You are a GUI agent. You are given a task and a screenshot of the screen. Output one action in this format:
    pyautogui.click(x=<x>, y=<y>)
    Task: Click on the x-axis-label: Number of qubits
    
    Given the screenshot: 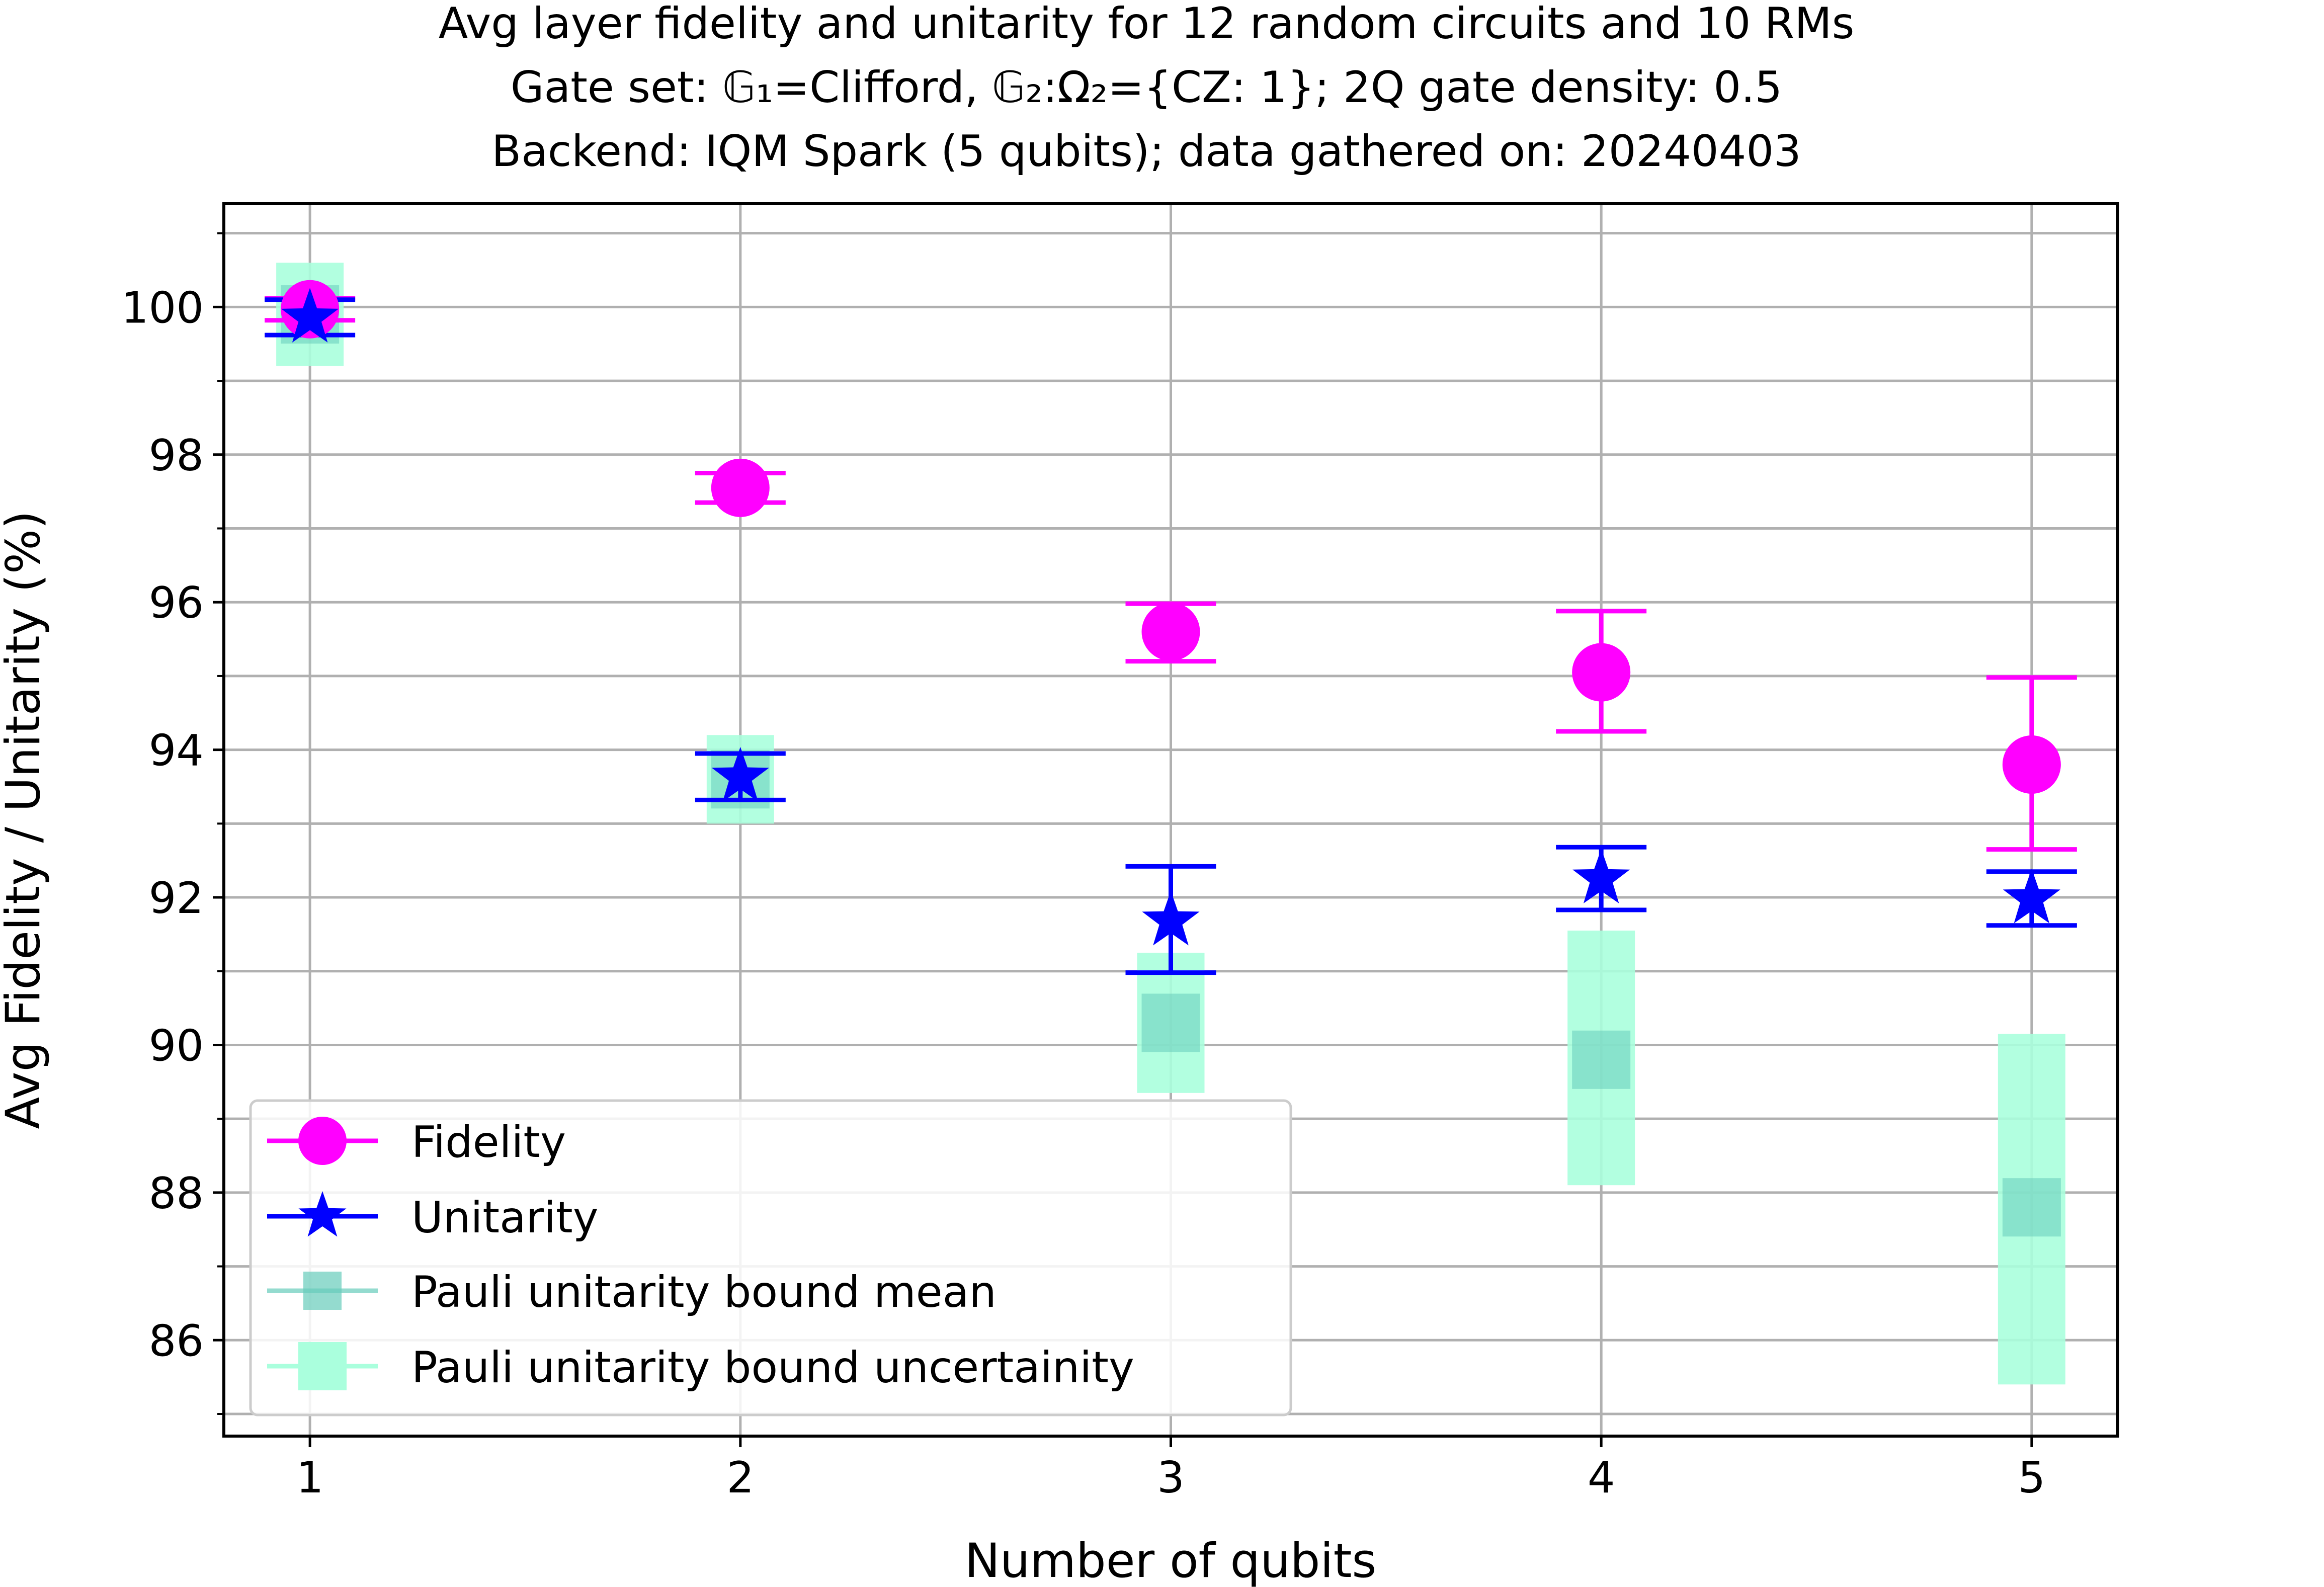 What is the action you would take?
    pyautogui.click(x=1171, y=1560)
    